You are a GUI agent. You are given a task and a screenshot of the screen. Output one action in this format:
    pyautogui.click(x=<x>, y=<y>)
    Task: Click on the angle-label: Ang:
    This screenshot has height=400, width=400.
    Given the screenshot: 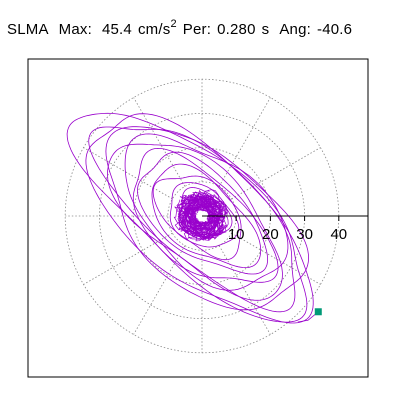 What is the action you would take?
    pyautogui.click(x=295, y=29)
    